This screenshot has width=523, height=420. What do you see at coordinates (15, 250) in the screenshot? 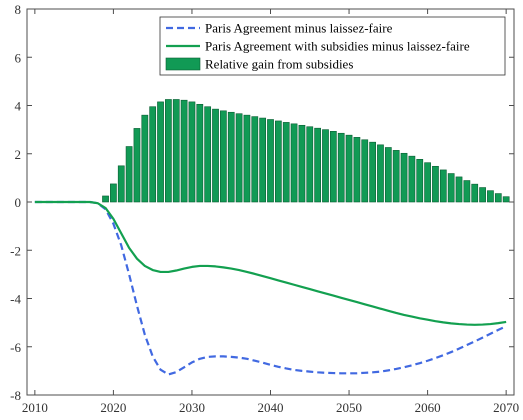
I see `y-tick-label: -2` at bounding box center [15, 250].